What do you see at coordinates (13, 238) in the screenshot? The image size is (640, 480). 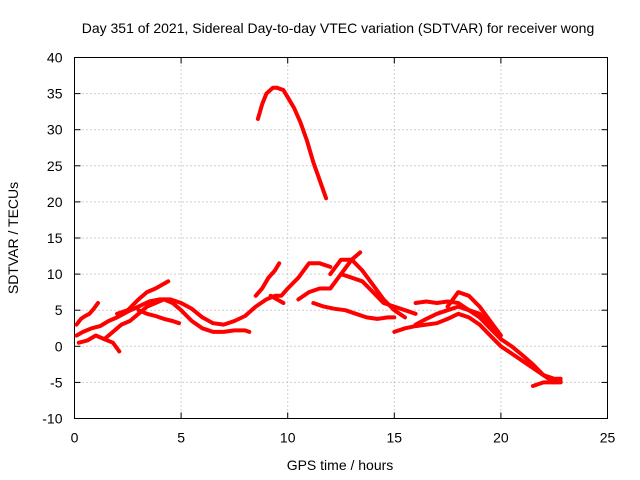 I see `y-axis-label: SDTVAR / TECUs` at bounding box center [13, 238].